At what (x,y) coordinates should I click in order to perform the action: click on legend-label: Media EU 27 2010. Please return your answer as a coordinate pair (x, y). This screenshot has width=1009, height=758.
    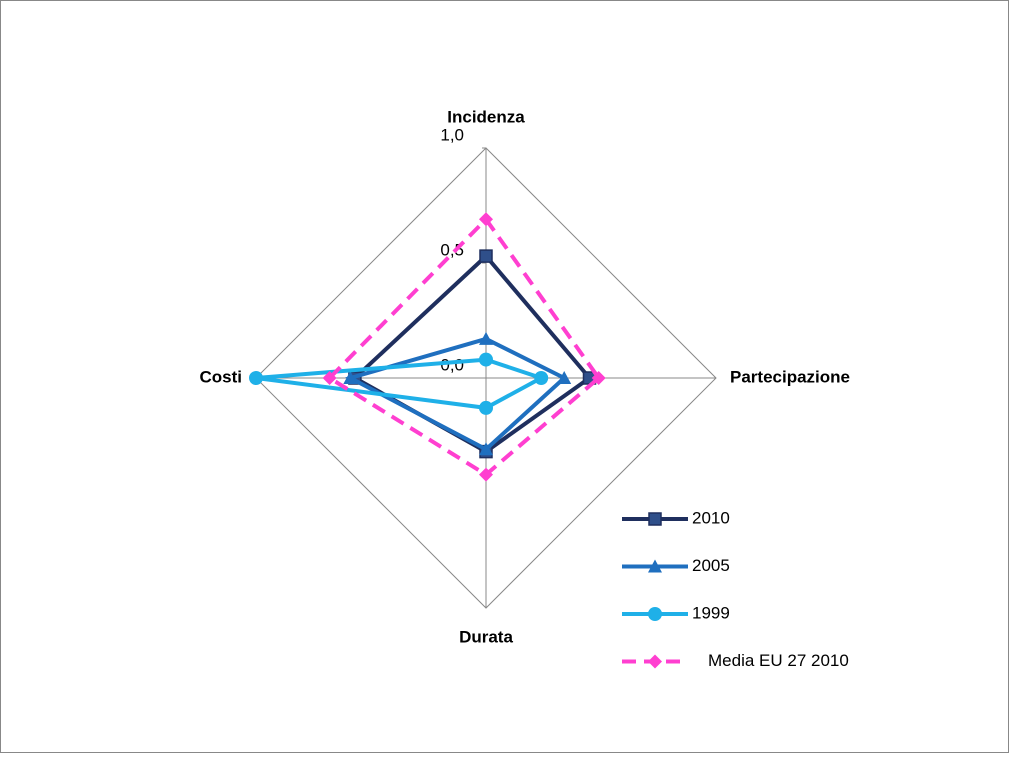
    Looking at the image, I should click on (778, 660).